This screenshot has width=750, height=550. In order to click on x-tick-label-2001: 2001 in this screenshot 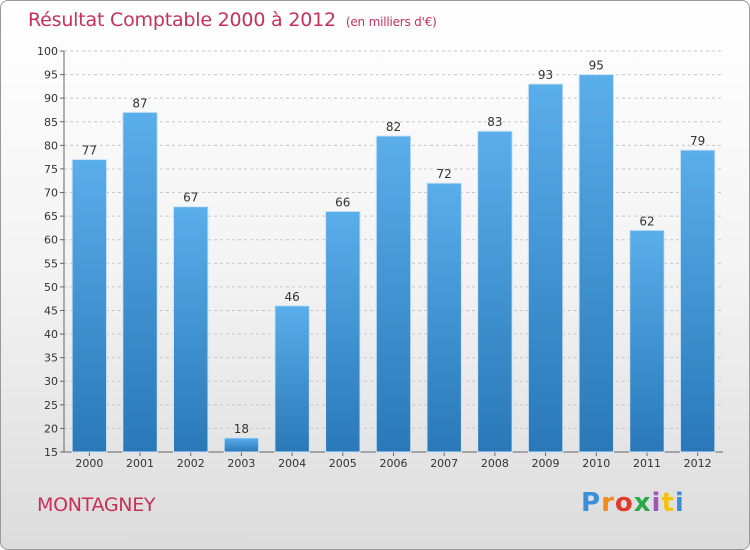, I will do `click(140, 463)`.